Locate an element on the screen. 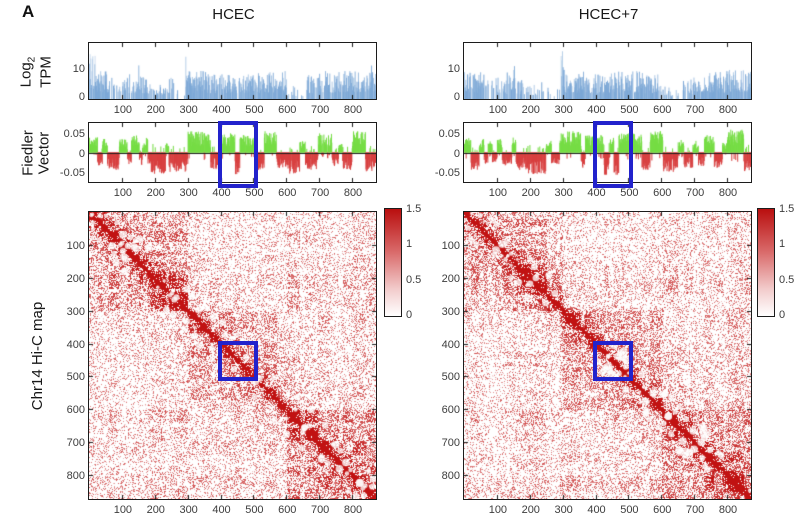 This screenshot has height=523, width=799. tpm-hcec7-chart is located at coordinates (607, 71).